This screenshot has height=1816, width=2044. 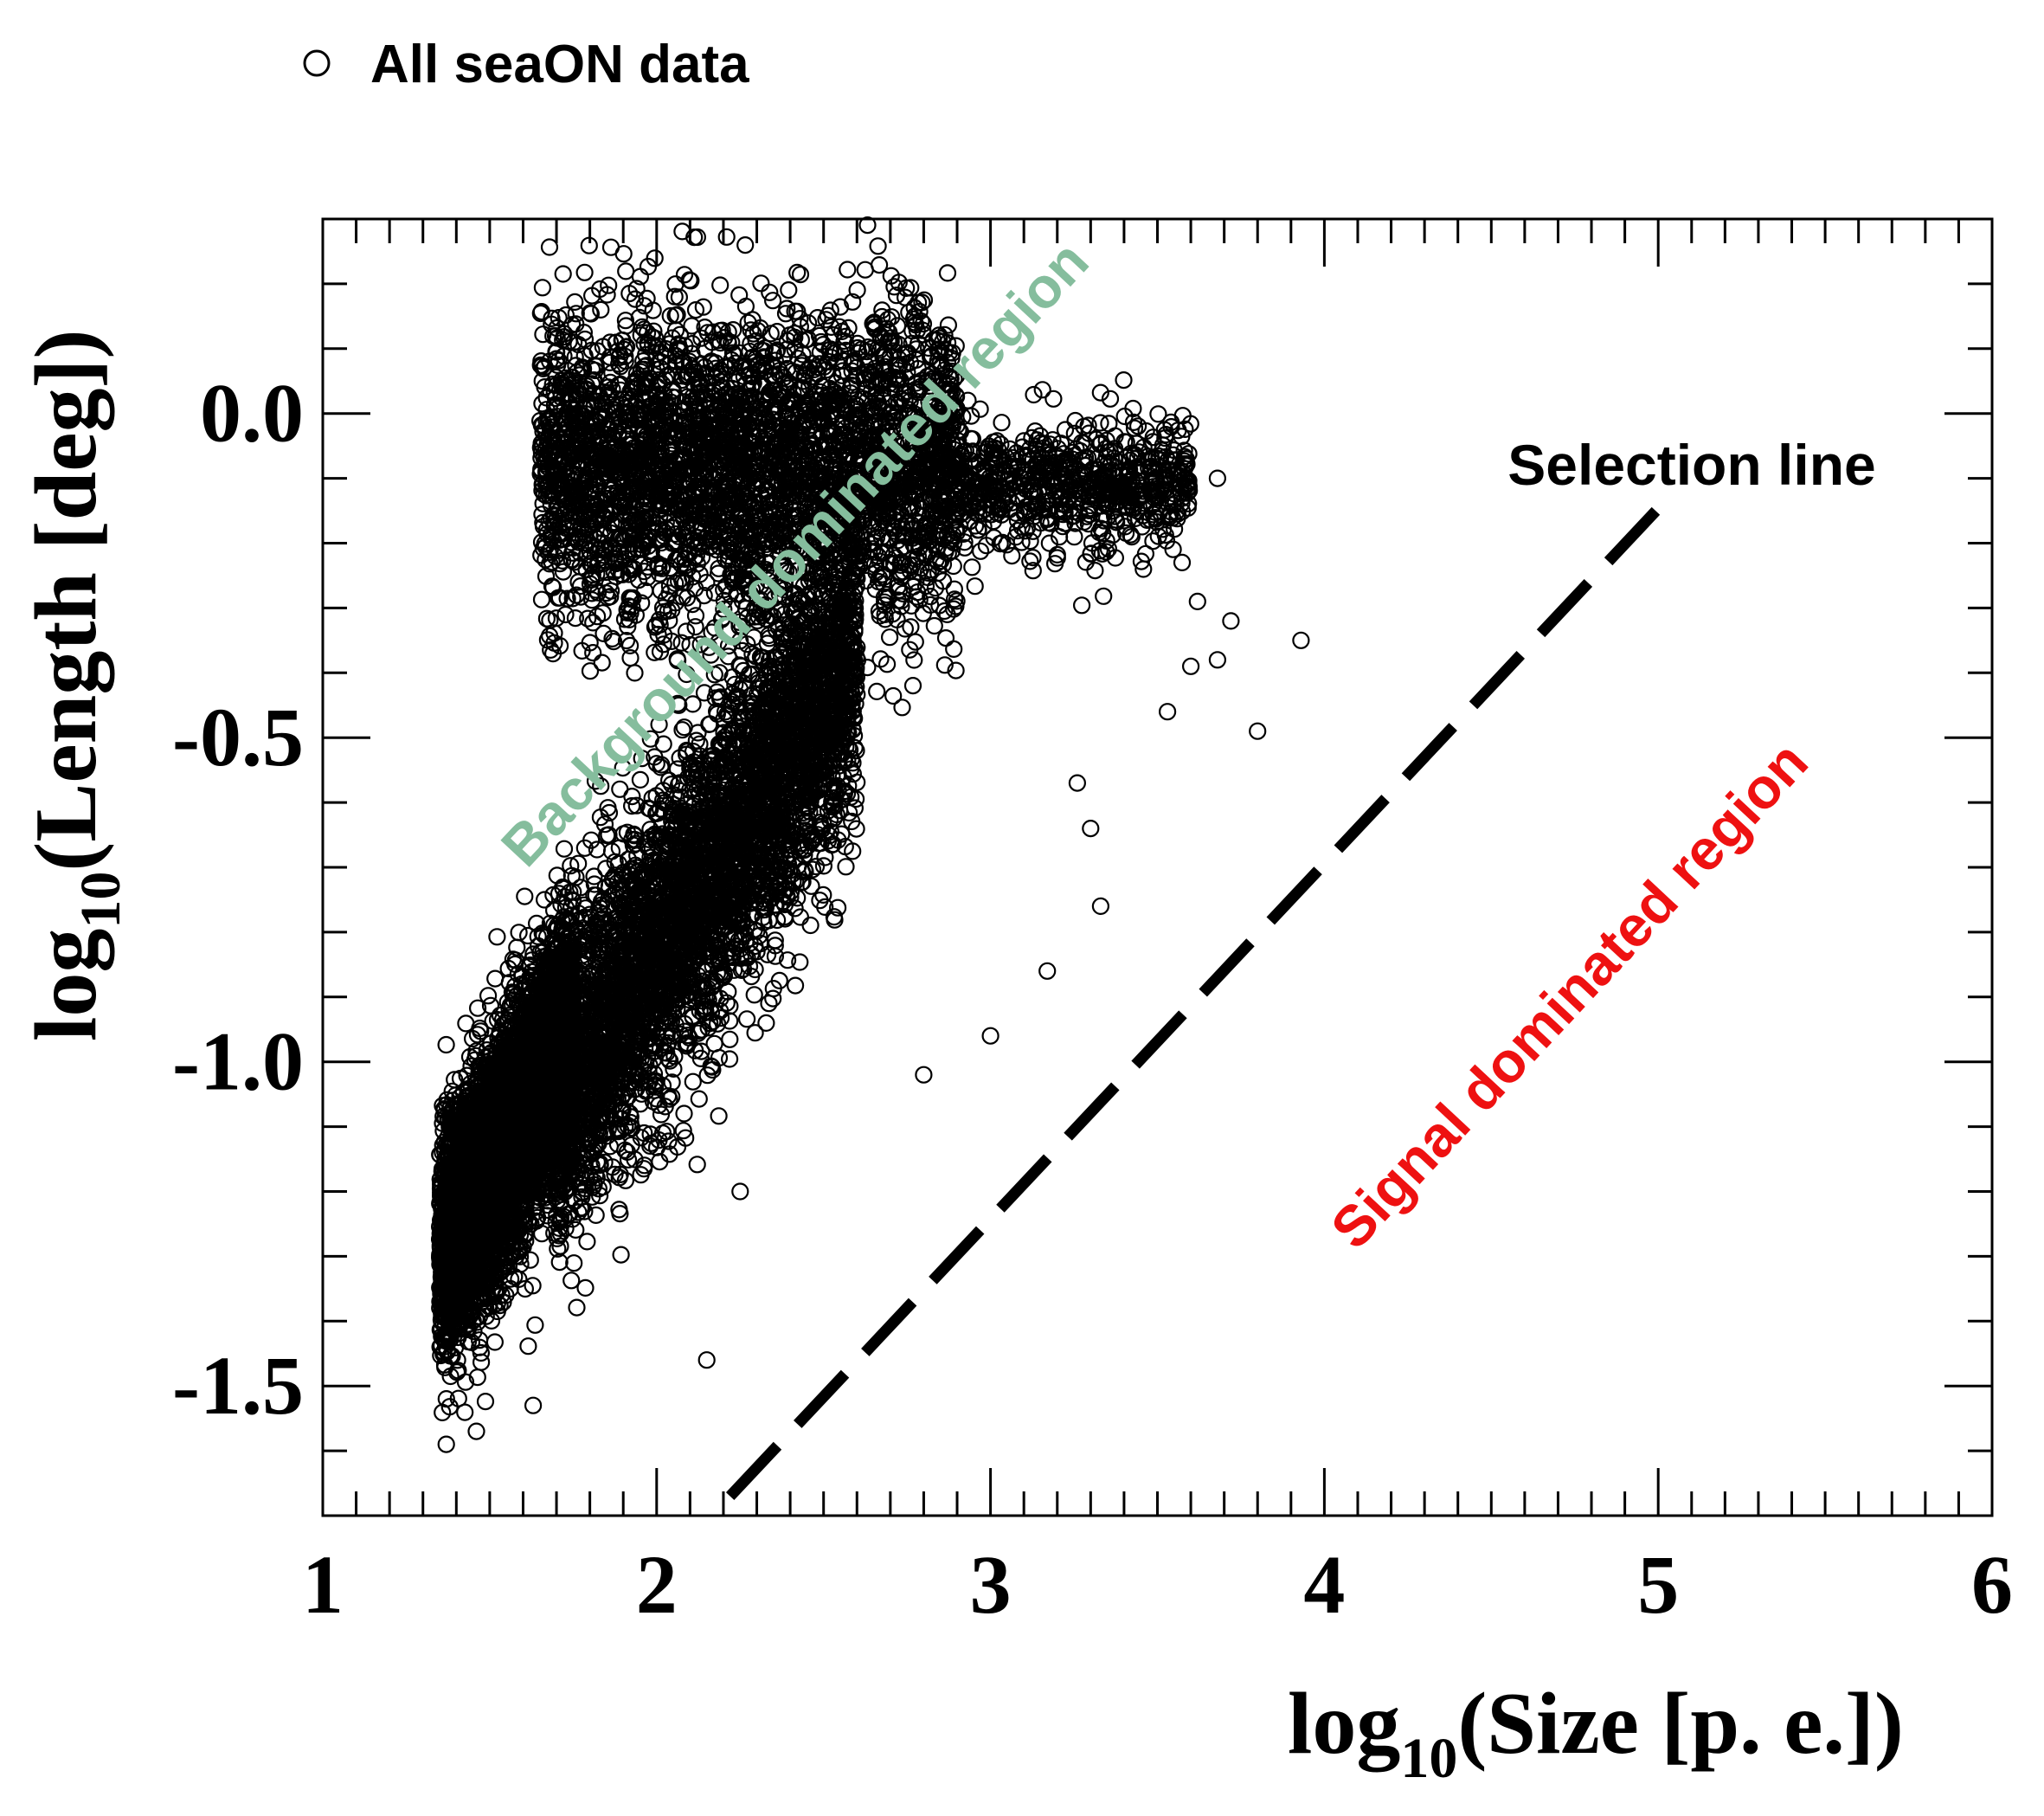 I want to click on legend-marker, so click(x=317, y=63).